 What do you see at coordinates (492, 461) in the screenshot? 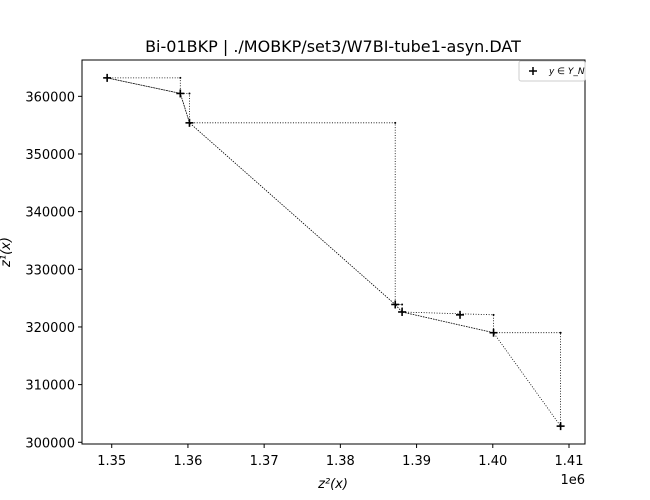
I see `x-tick-label: 1.40` at bounding box center [492, 461].